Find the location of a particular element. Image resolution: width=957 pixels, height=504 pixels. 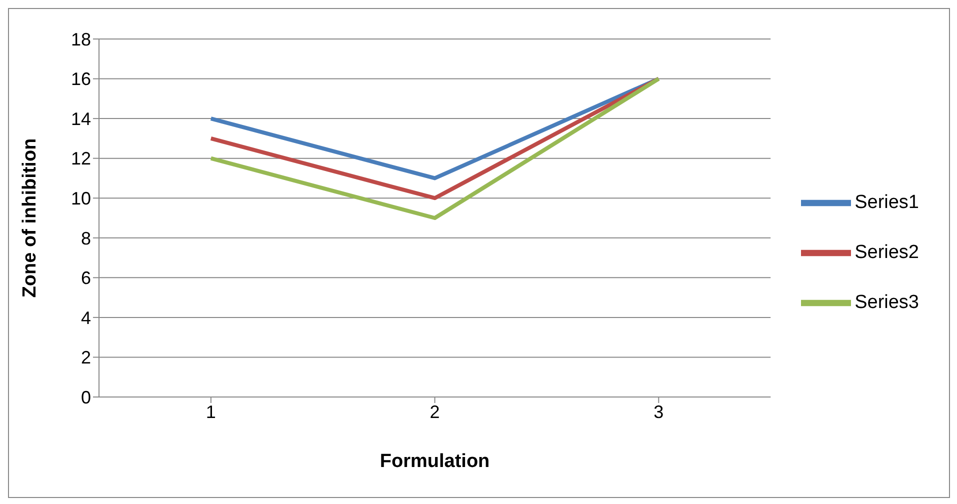

y-tick-label: 2 is located at coordinates (85, 358).